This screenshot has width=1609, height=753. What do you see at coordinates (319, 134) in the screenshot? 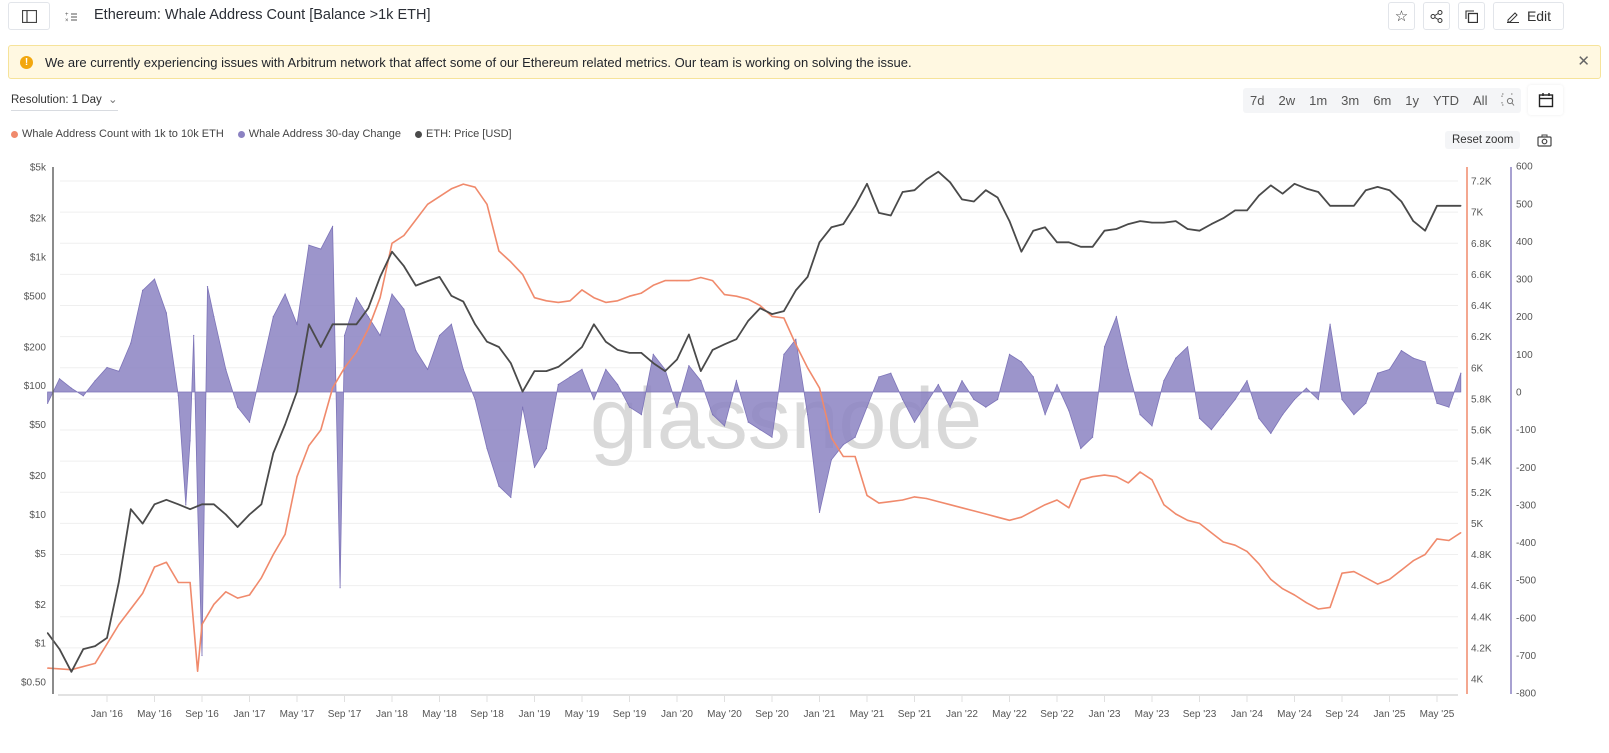
I see `legend-30d-change: Whale Address 30-day Change` at bounding box center [319, 134].